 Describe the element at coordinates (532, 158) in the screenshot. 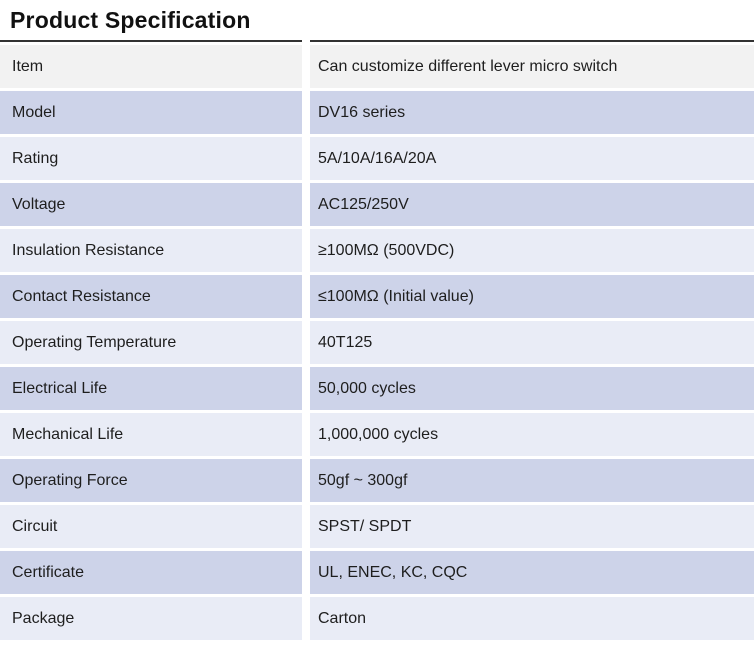

I see `row-value-rating: 5A/10A/16A/20A` at that location.